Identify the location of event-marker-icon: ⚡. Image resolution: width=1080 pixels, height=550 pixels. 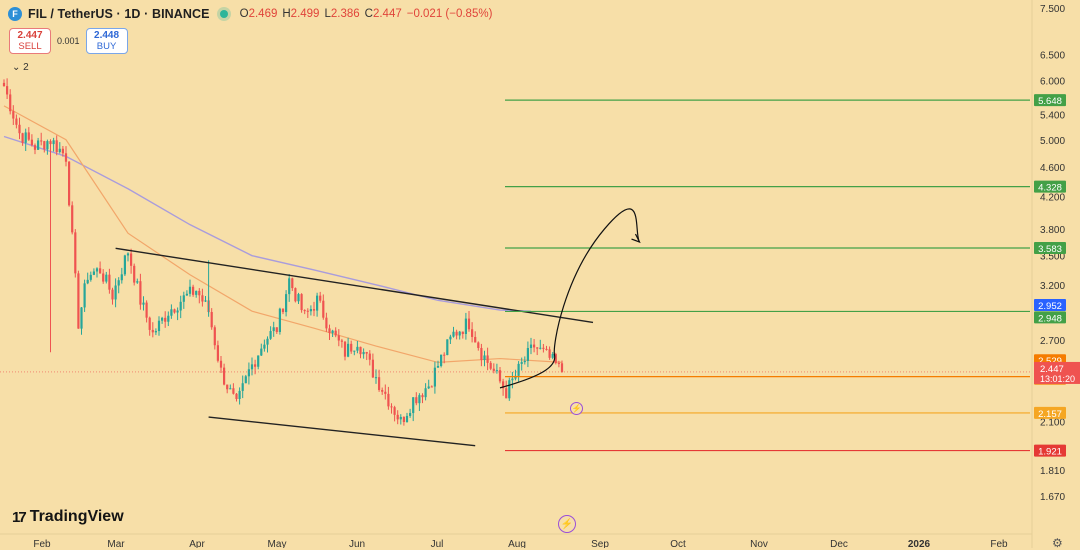
(576, 408).